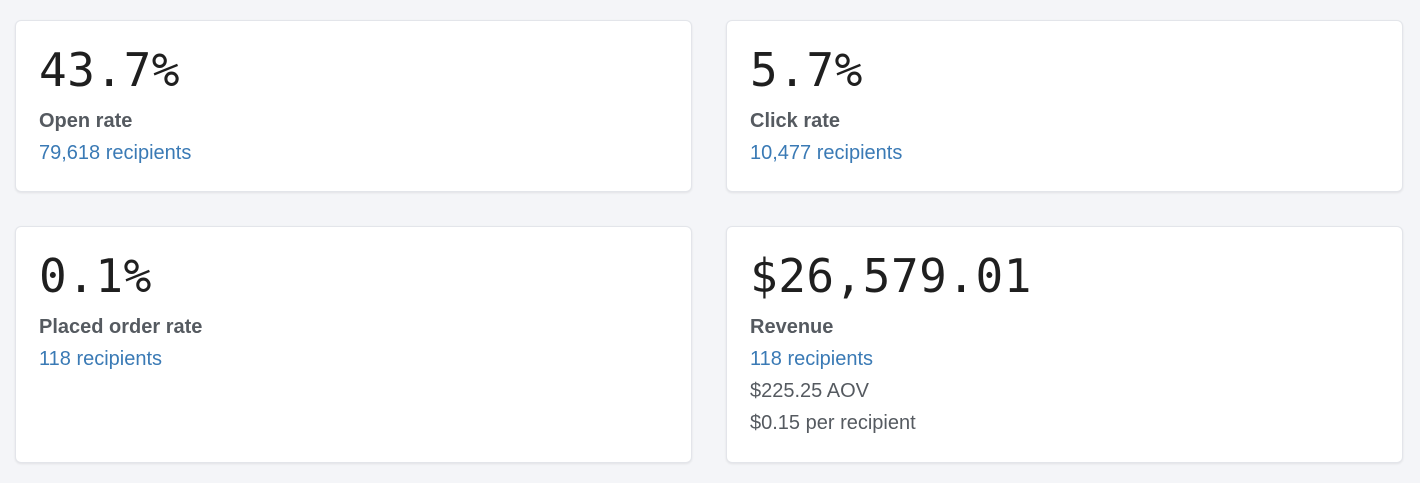 The image size is (1420, 483). I want to click on click-rate-label: Click rate, so click(795, 121).